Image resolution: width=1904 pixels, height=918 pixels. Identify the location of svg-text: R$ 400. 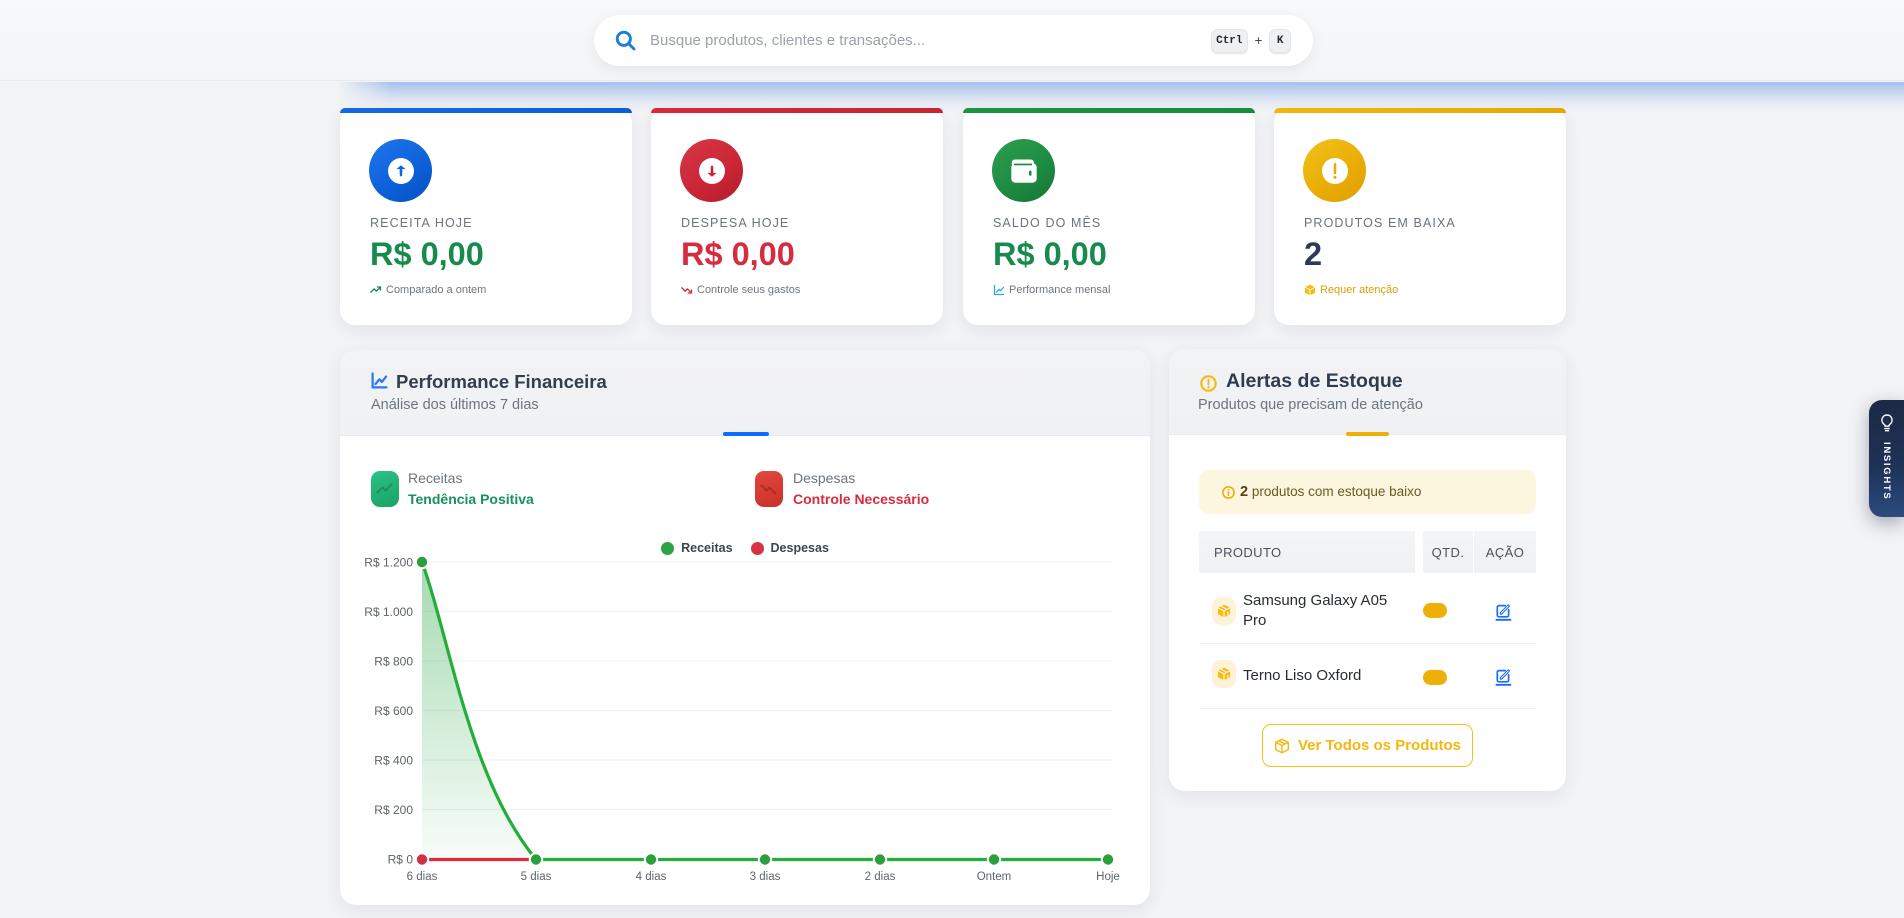
(393, 761).